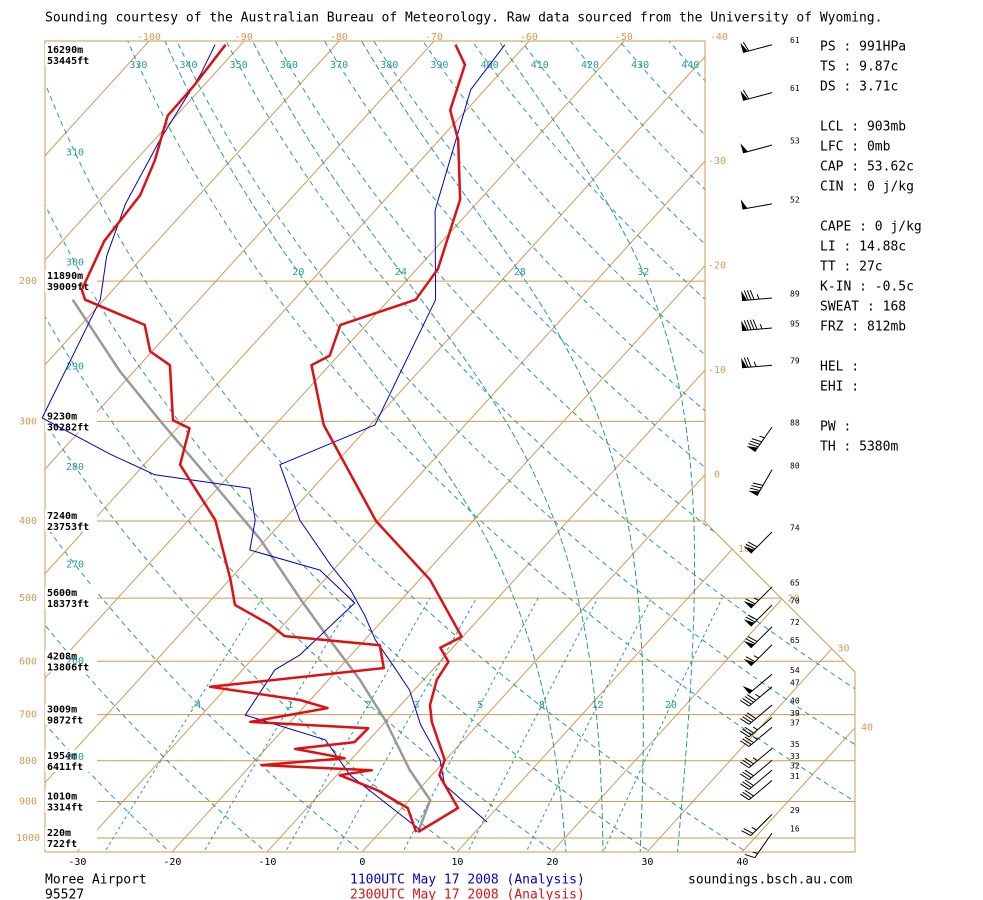  I want to click on height-ft: 13806ft, so click(68, 667).